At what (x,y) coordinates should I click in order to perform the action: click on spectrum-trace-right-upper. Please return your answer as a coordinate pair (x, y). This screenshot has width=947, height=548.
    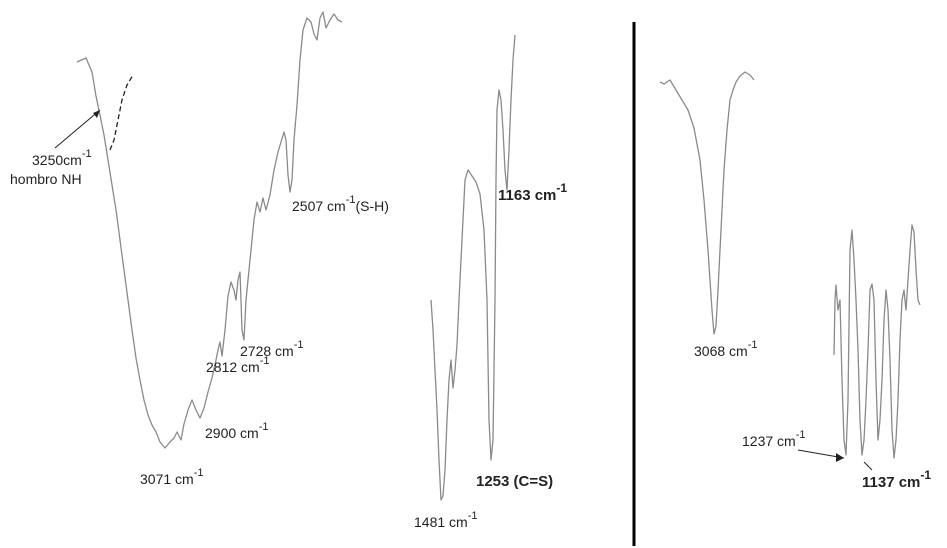
    Looking at the image, I should click on (707, 203).